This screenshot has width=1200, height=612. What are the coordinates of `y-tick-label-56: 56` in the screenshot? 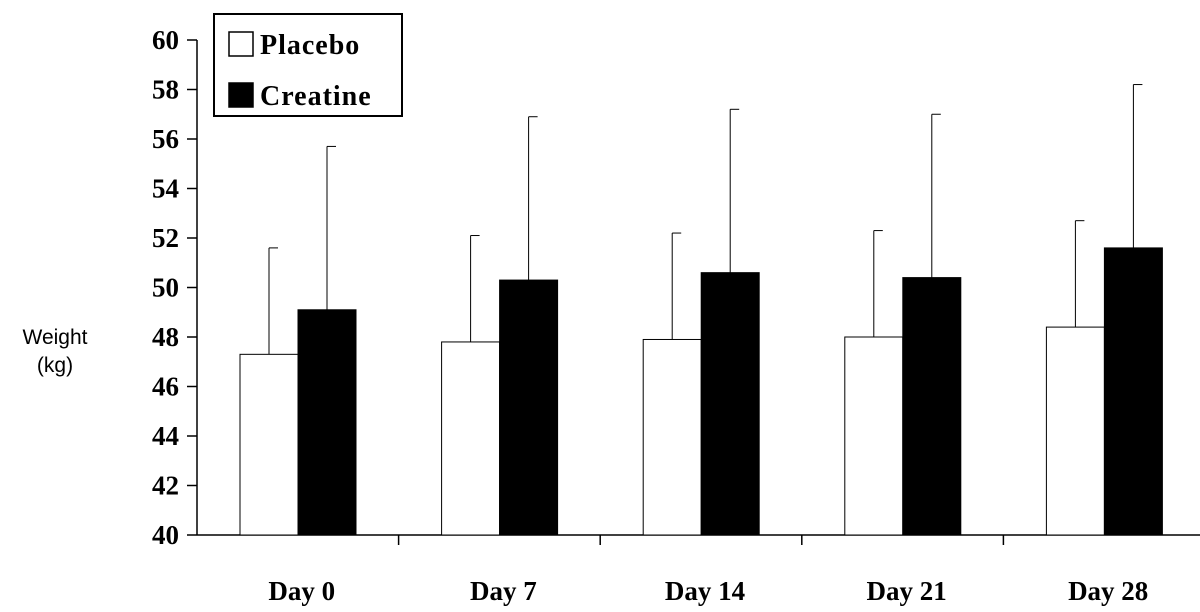 It's located at (165, 139).